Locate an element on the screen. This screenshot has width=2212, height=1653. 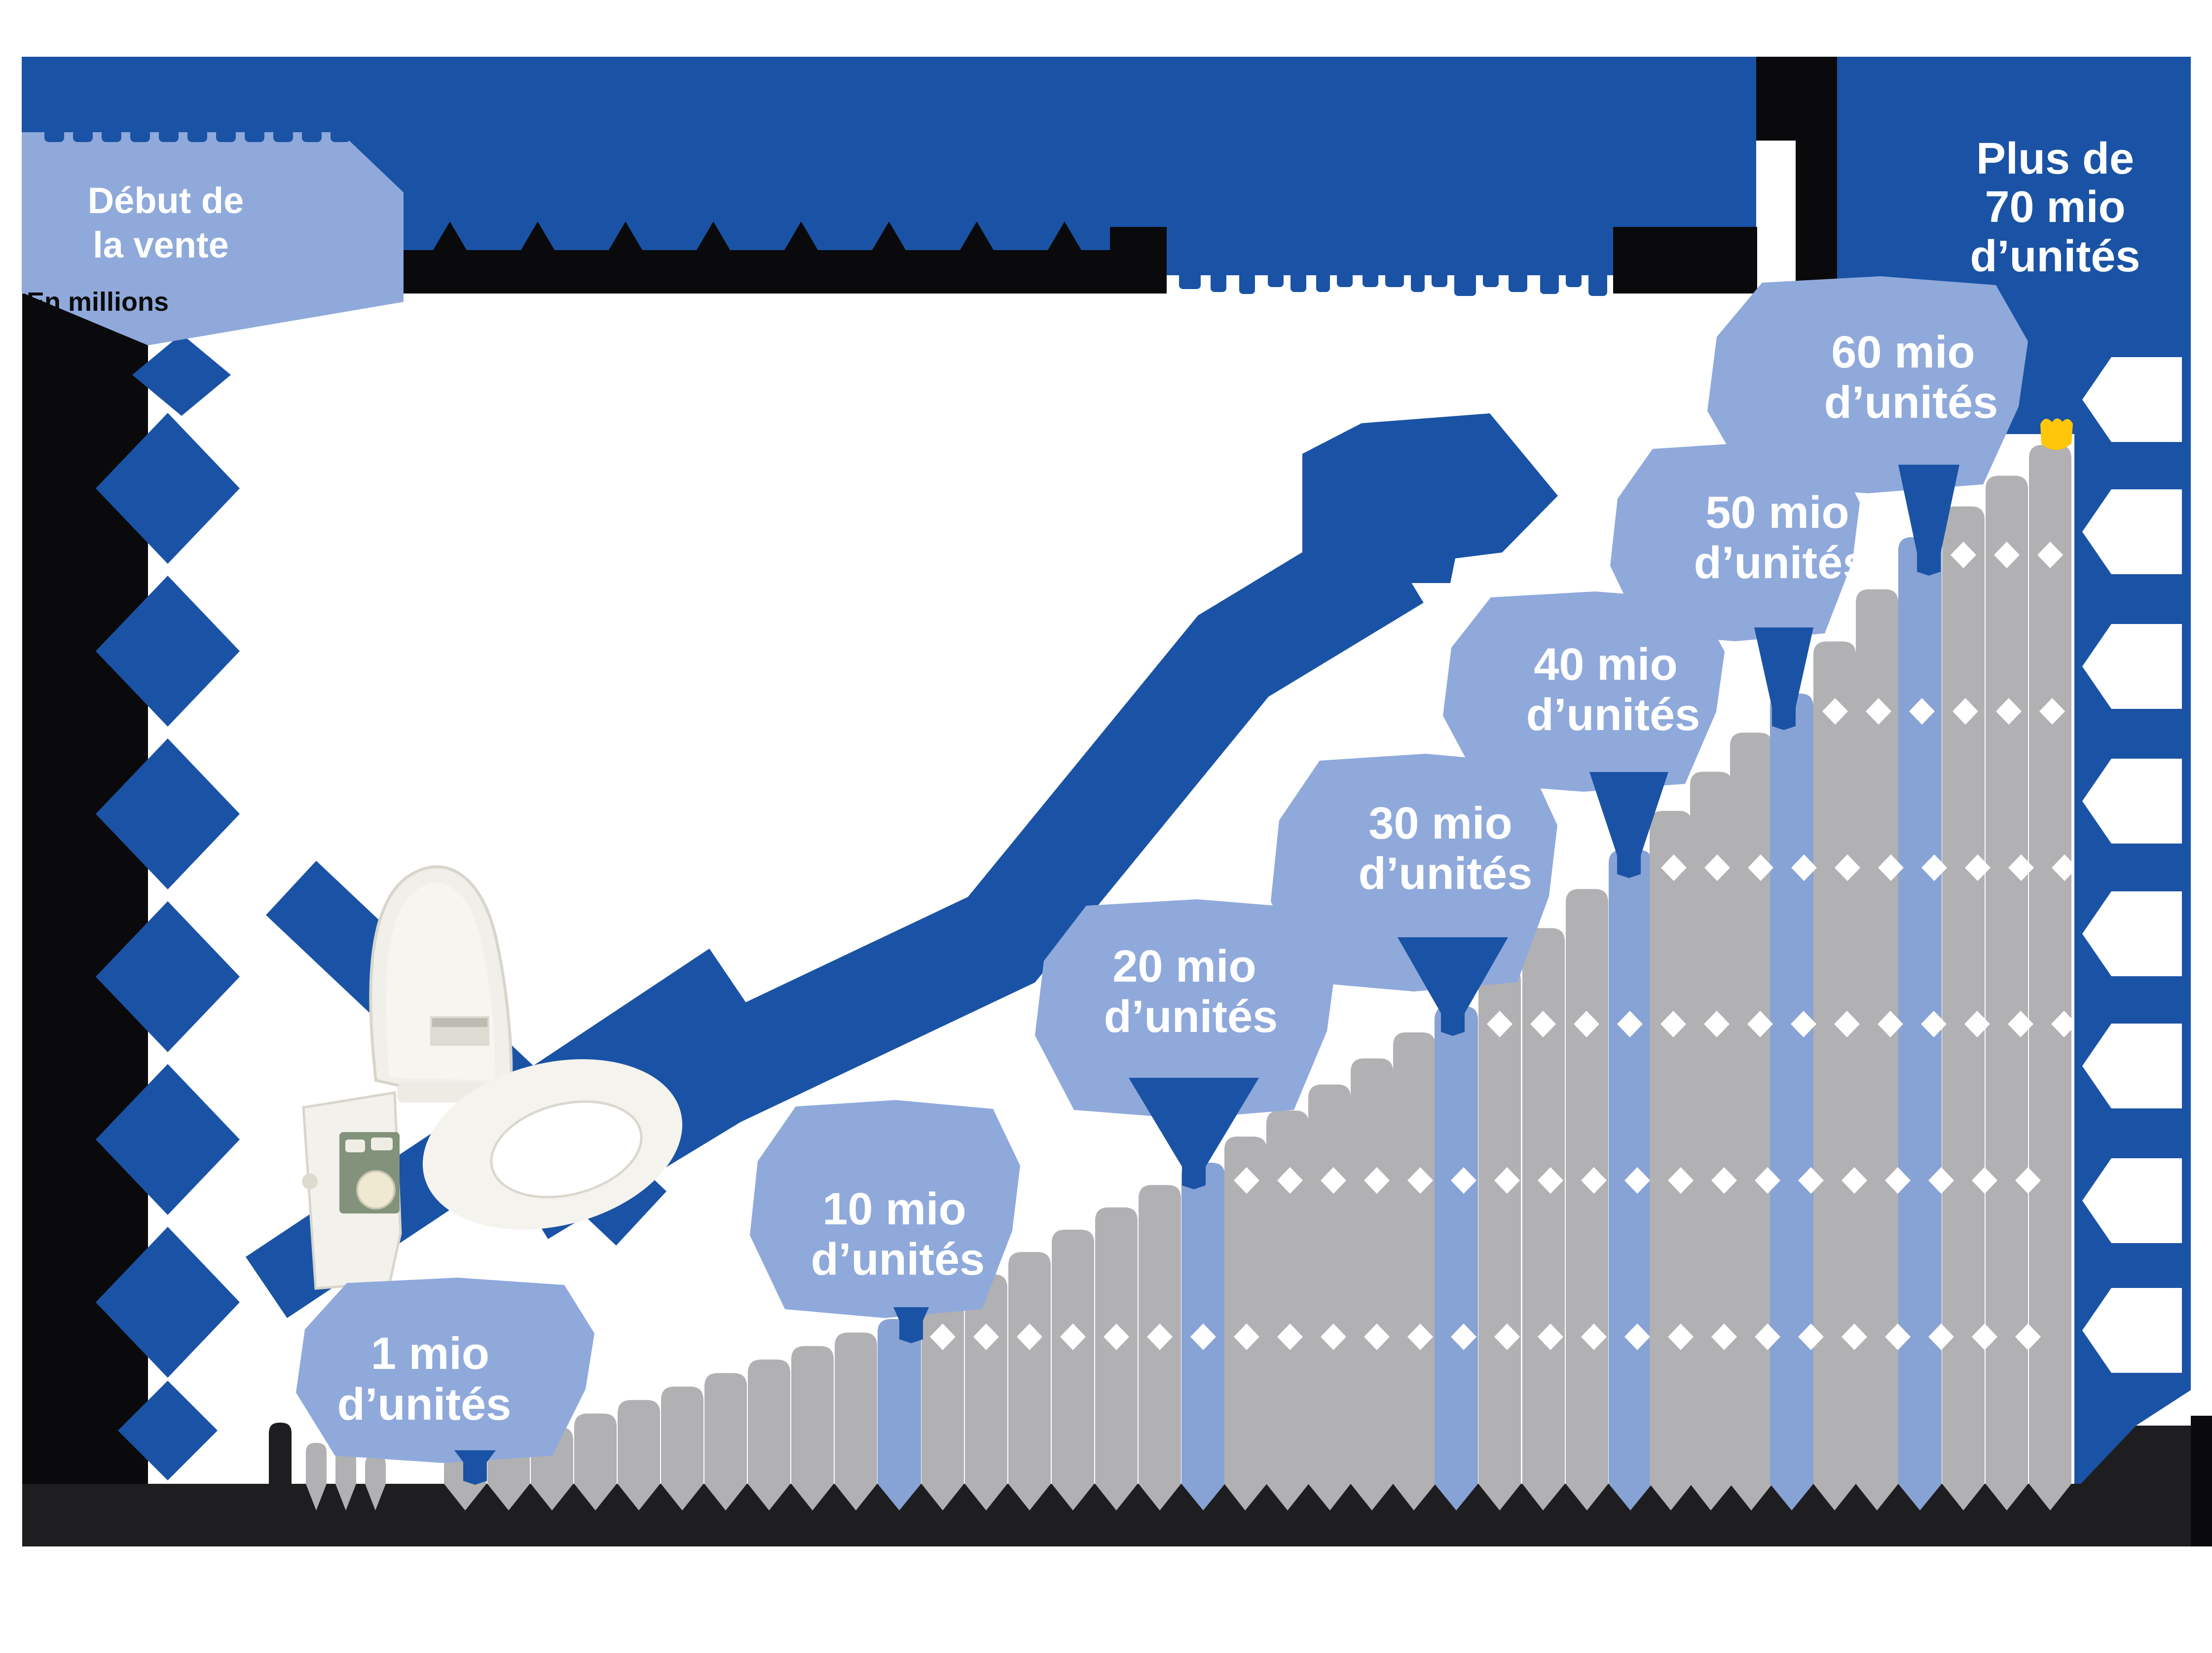
svg-text: Plus de is located at coordinates (2055, 159).